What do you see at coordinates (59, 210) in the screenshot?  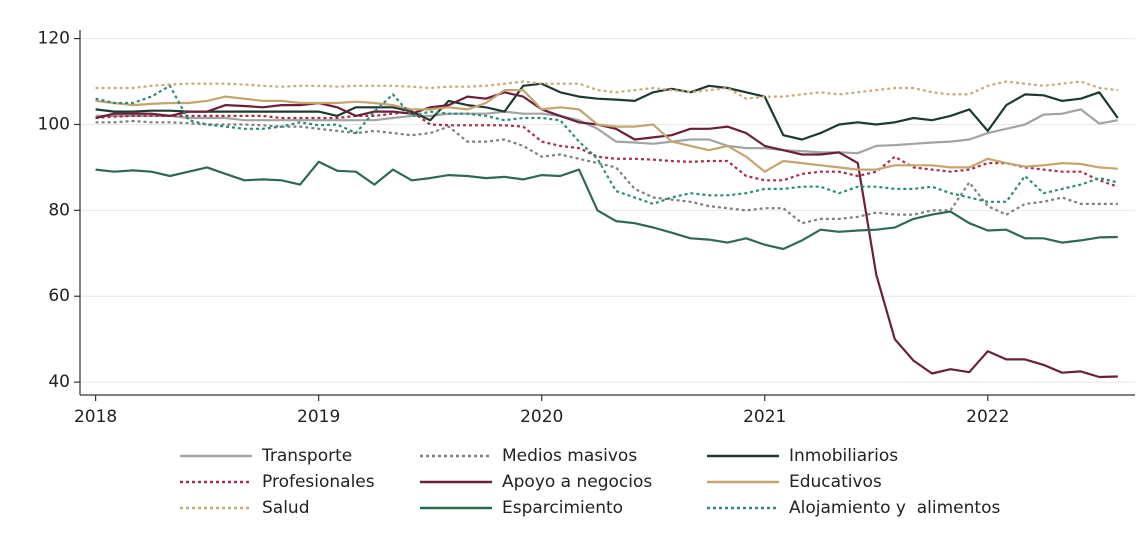 I see `y-tick-label: 80` at bounding box center [59, 210].